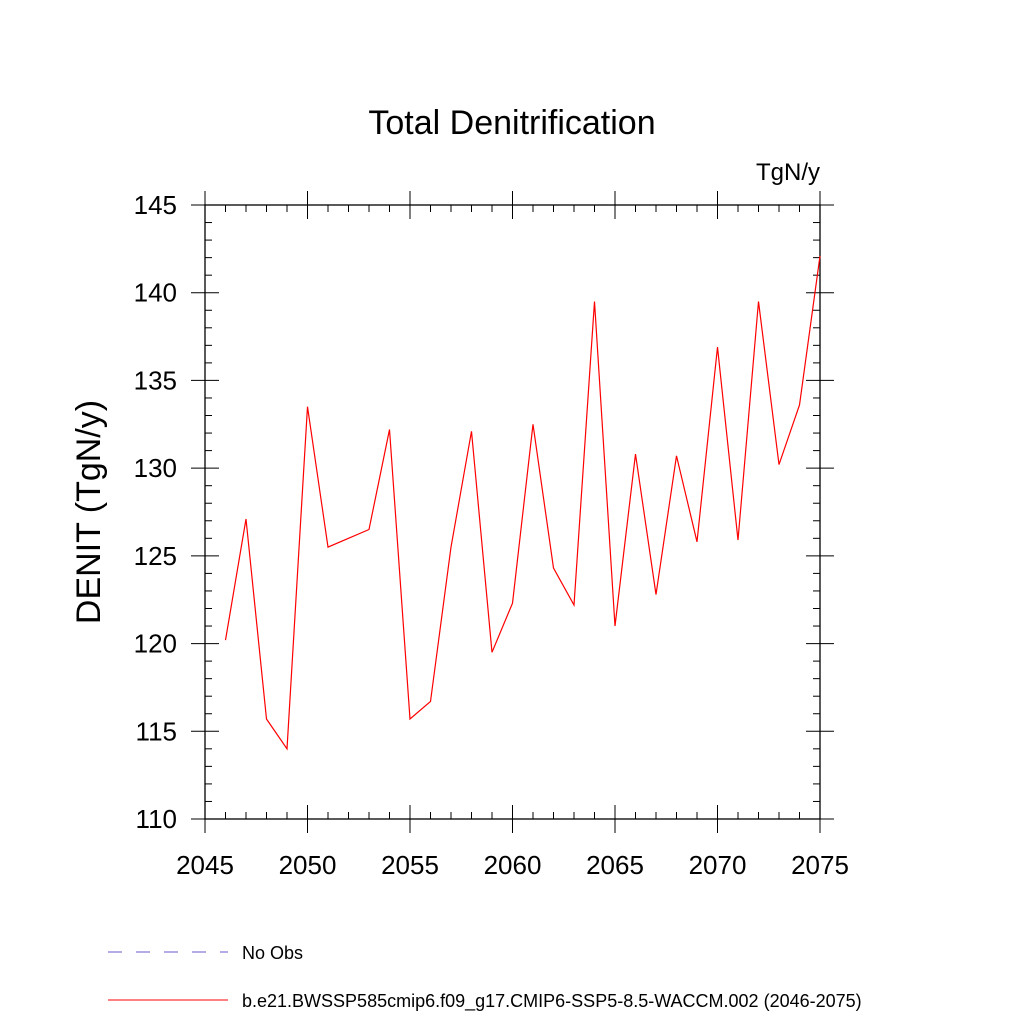 This screenshot has height=1024, width=1024. I want to click on chart-title: Total Denitrification, so click(511, 123).